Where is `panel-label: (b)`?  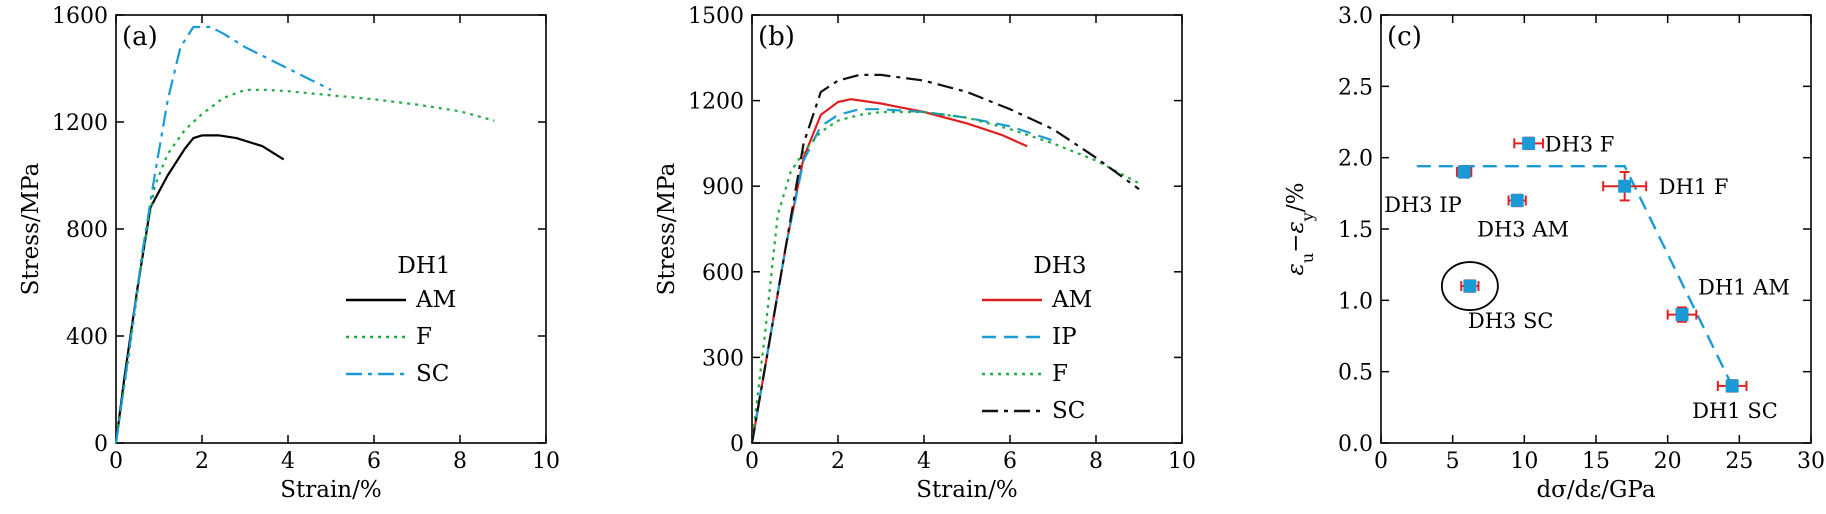
panel-label: (b) is located at coordinates (776, 37).